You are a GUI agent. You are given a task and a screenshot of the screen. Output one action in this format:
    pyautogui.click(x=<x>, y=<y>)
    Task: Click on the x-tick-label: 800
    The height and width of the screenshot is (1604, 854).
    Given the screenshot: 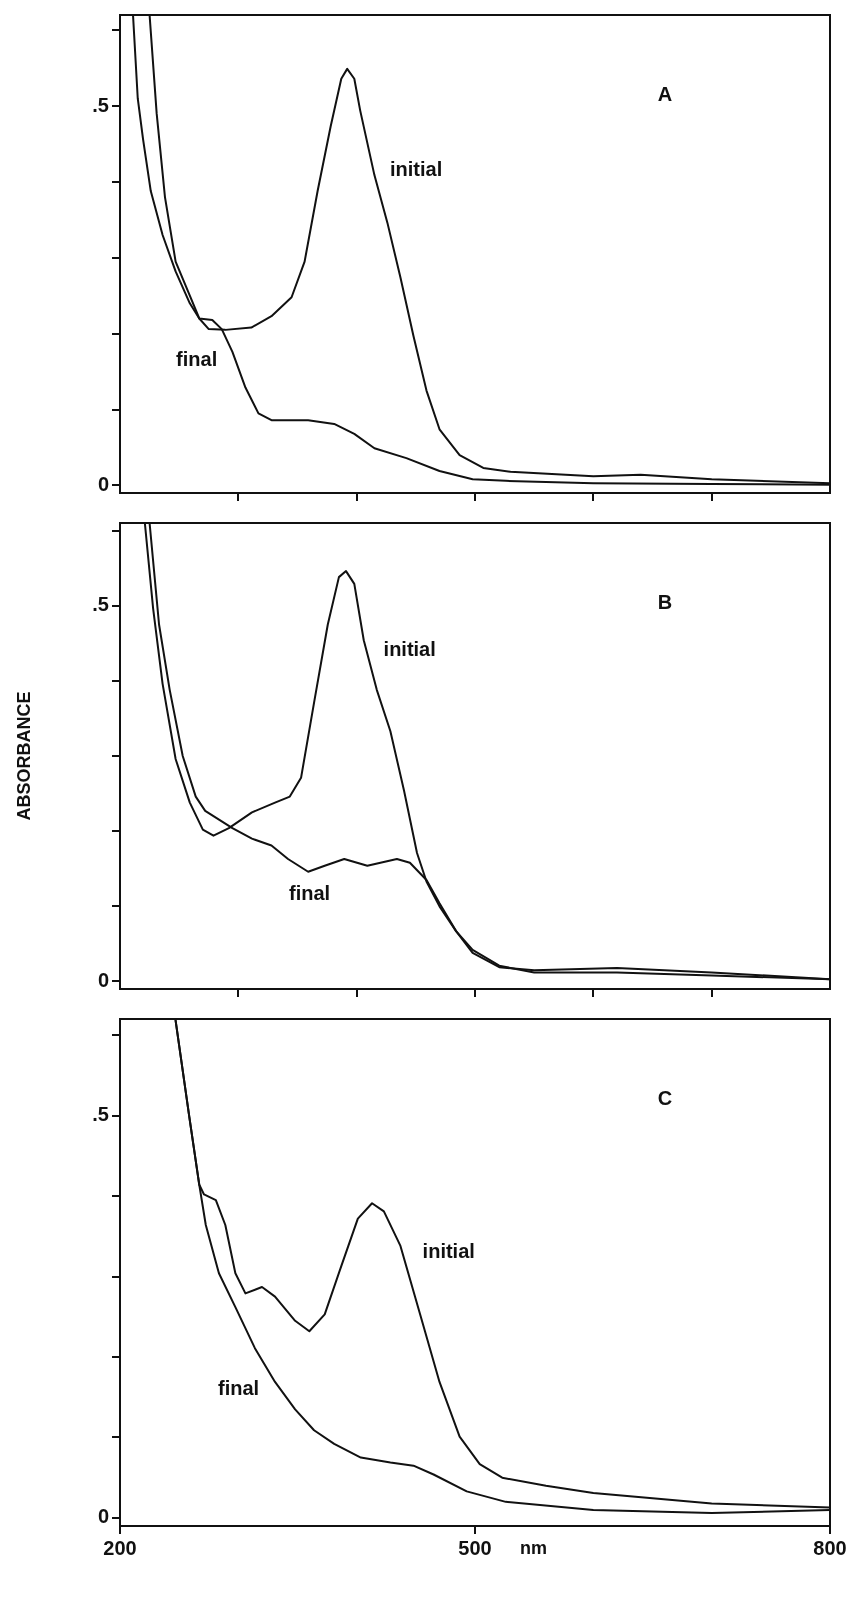 What is the action you would take?
    pyautogui.click(x=830, y=1547)
    